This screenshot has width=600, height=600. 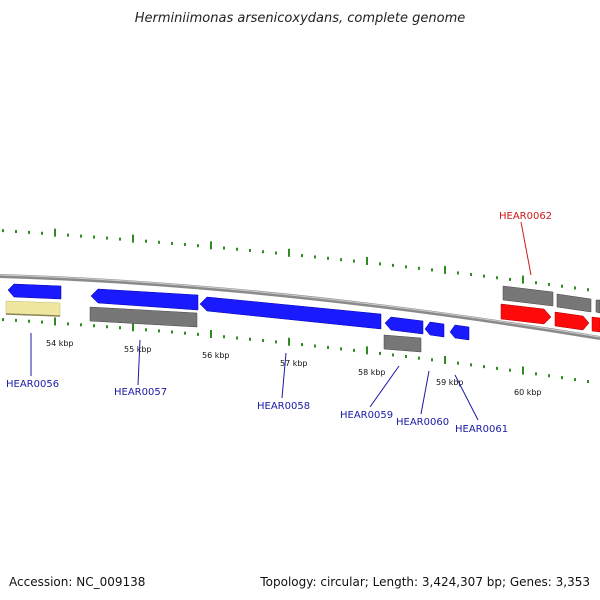 I want to click on gene-label-hear0060: HEAR0060, so click(x=422, y=422).